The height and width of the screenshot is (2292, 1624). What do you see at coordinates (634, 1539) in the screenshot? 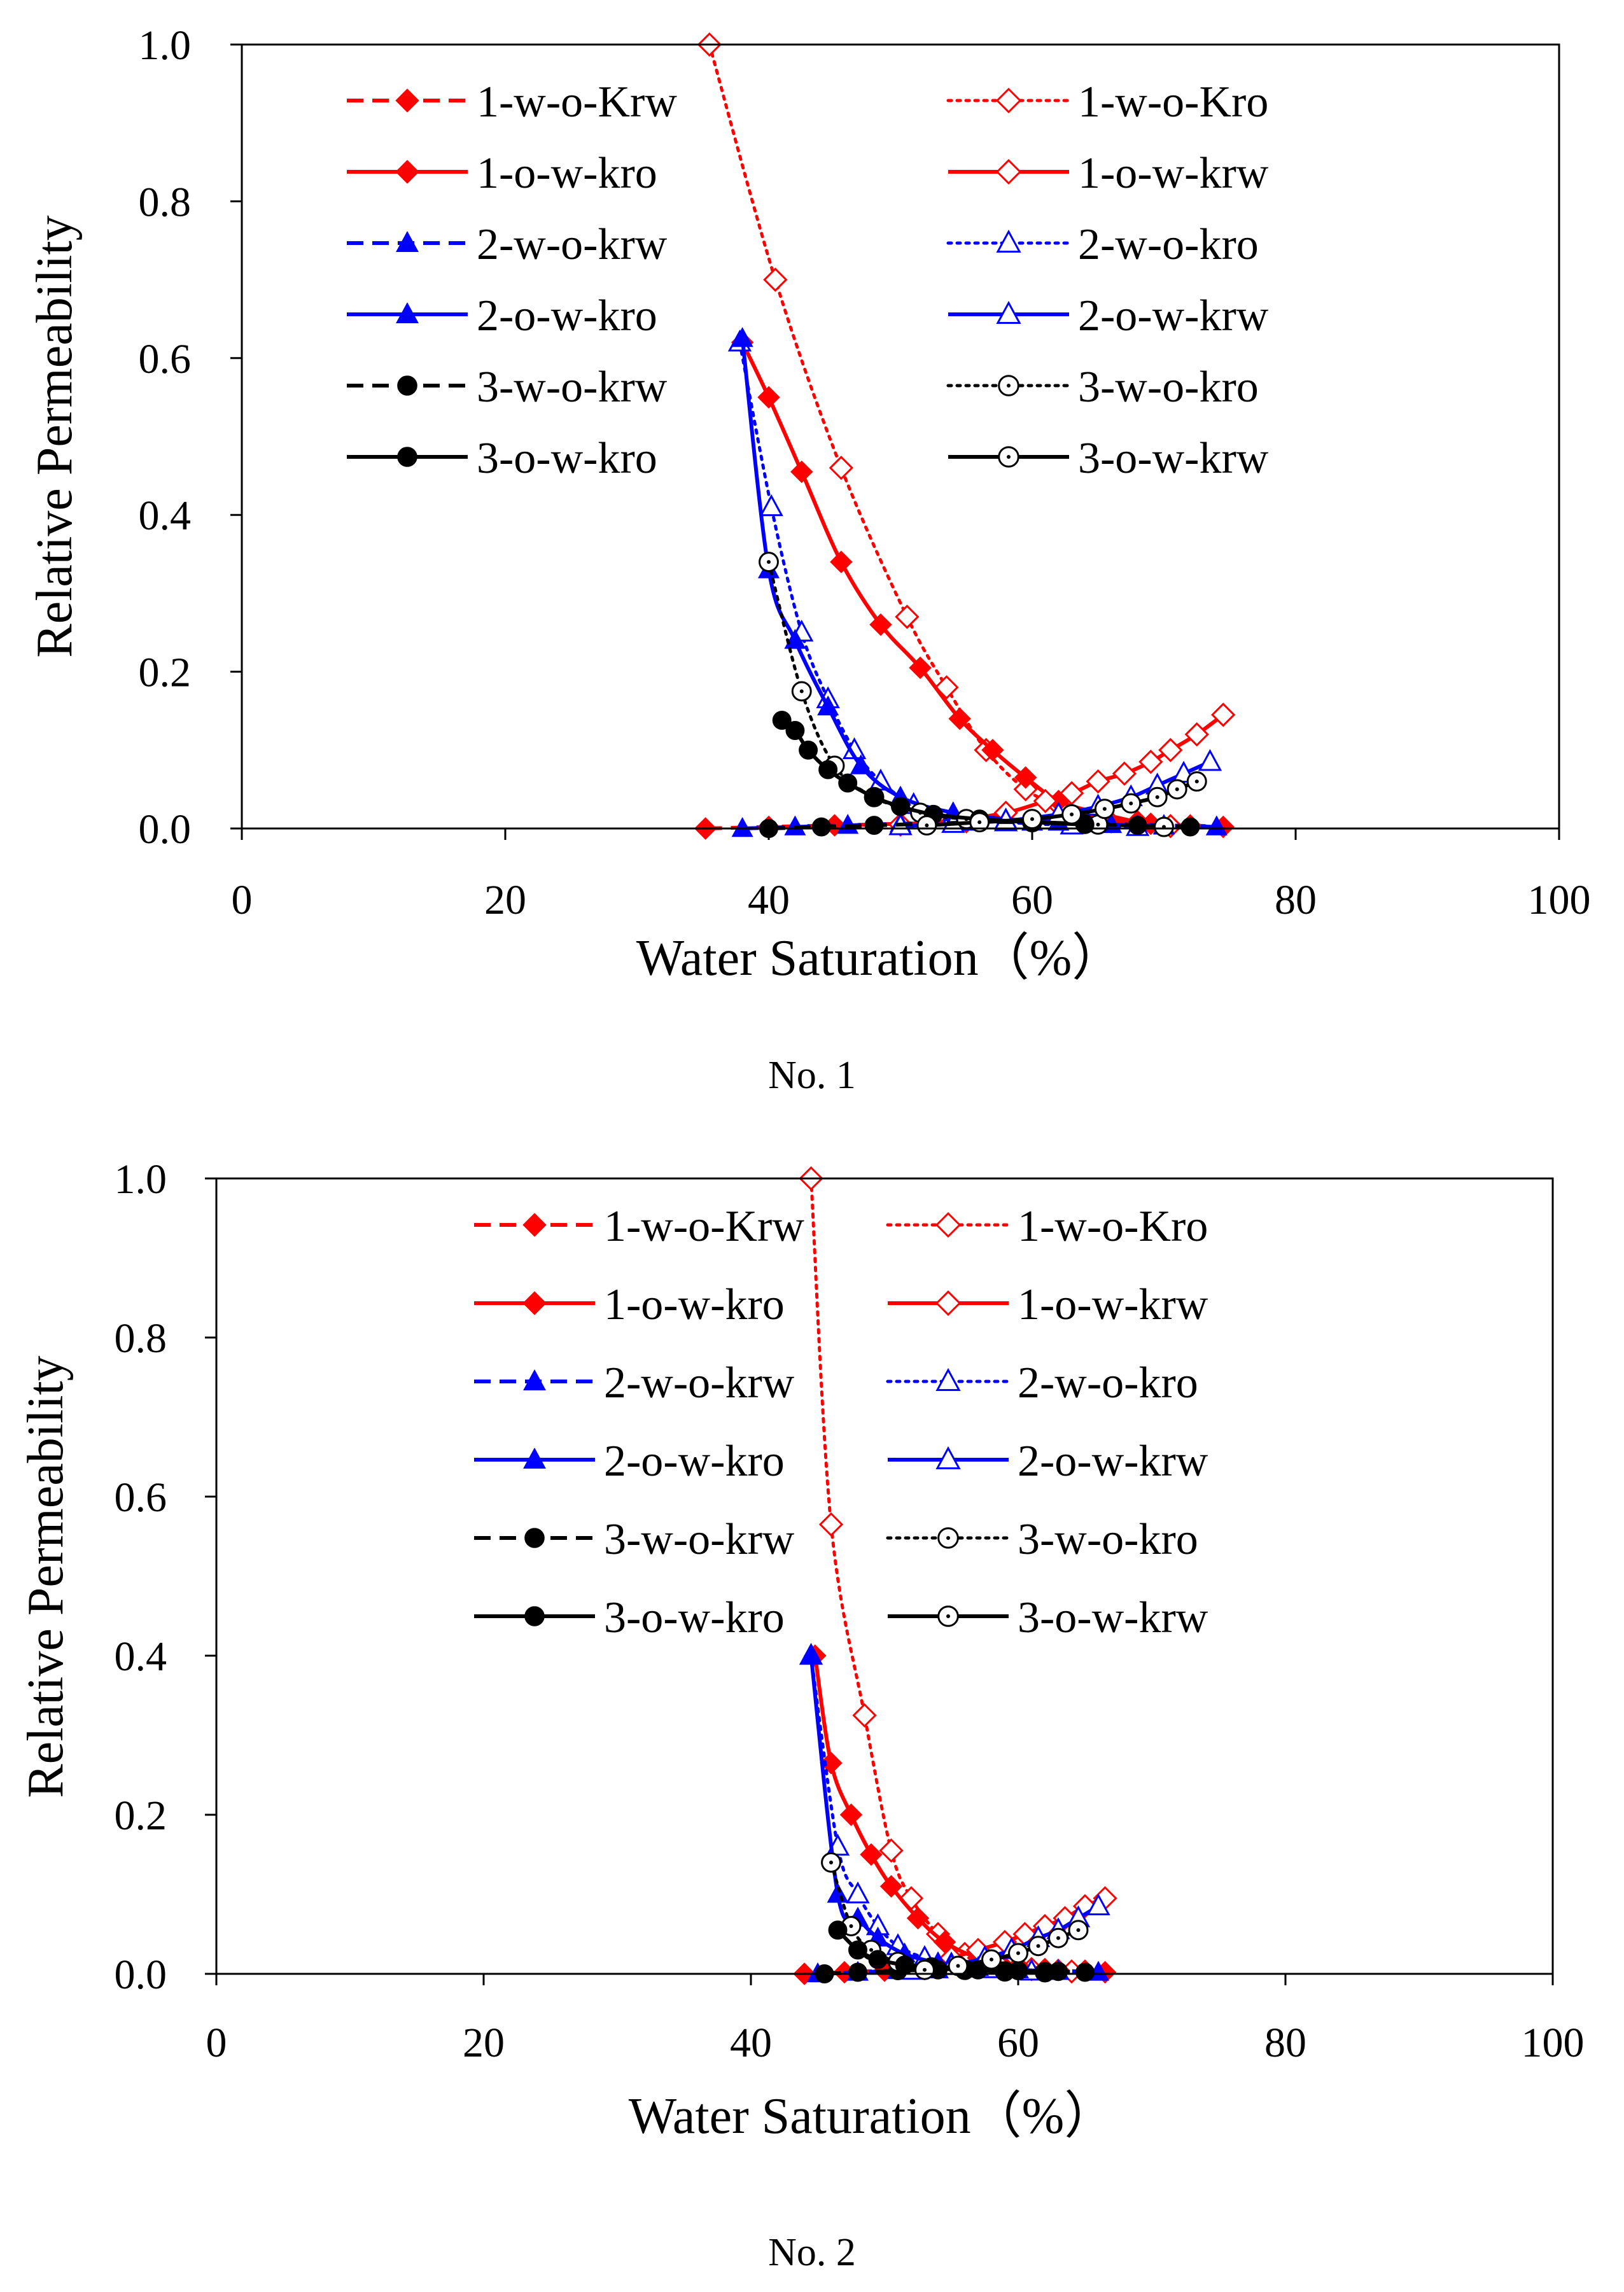
I see `chart-2-legend-entry-3-w-o-krw: 3-w-o-krw` at bounding box center [634, 1539].